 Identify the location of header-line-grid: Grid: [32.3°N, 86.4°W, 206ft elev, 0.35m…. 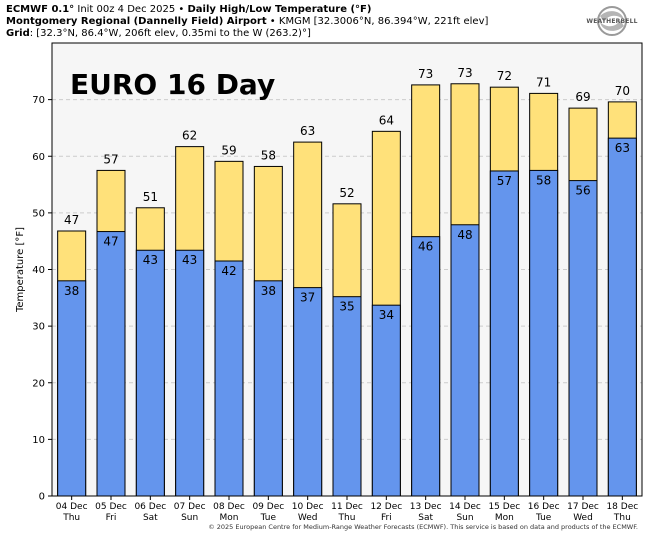
(158, 33).